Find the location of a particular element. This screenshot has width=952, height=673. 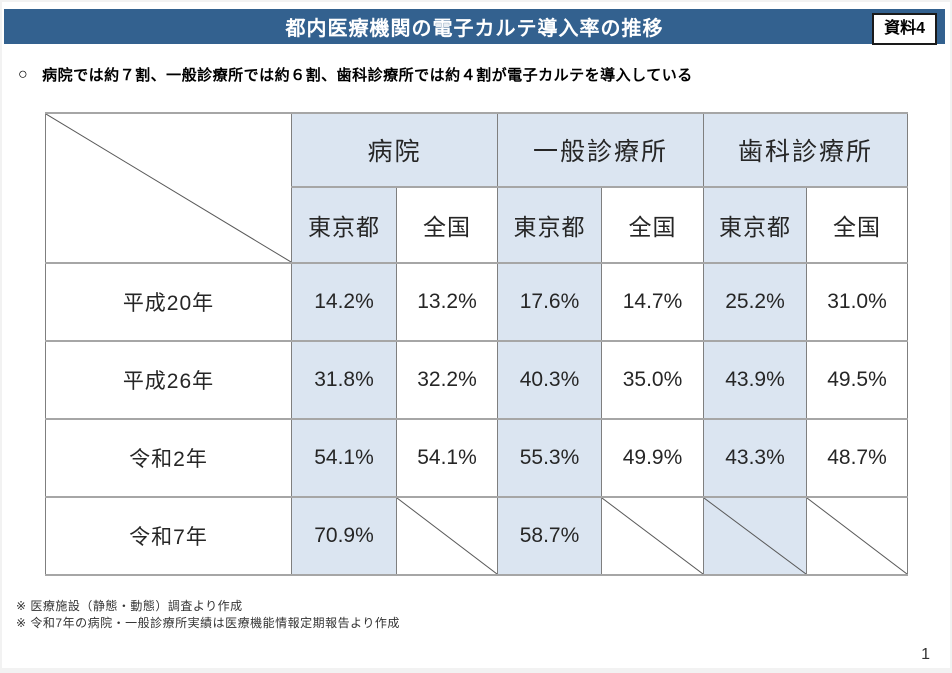

subheader-hospital-national: 全国 is located at coordinates (447, 225).